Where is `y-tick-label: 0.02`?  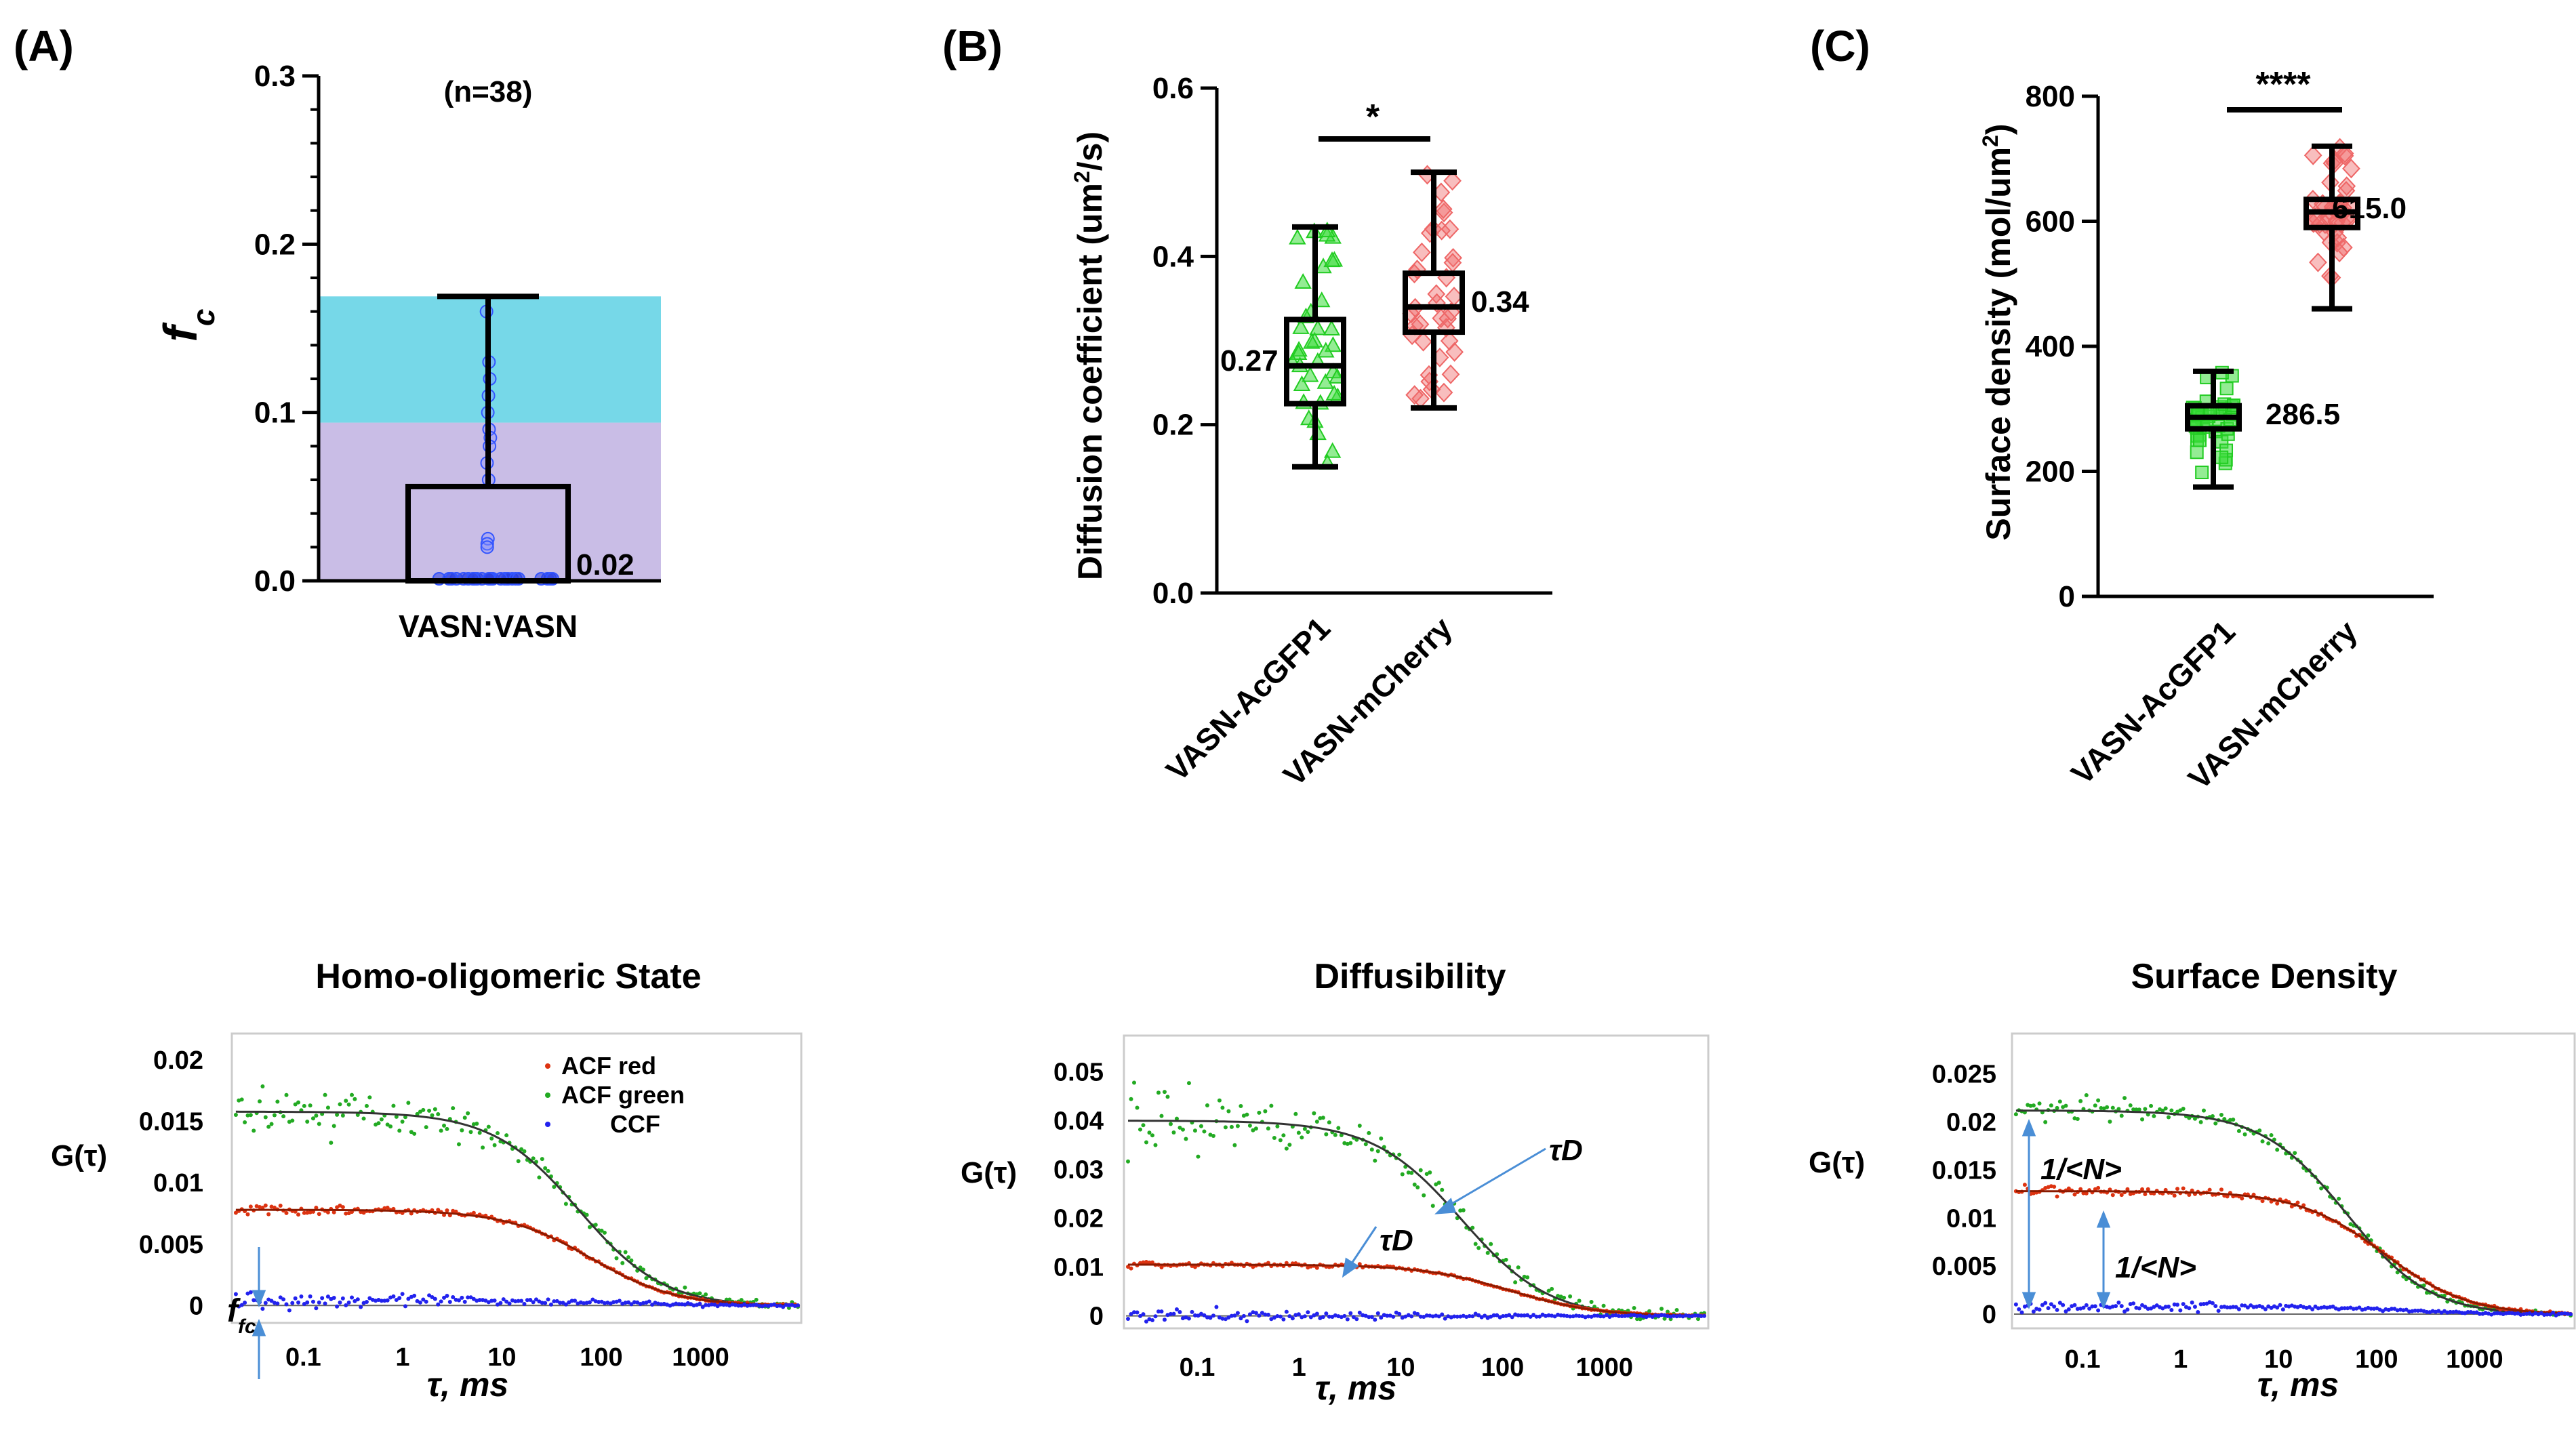 y-tick-label: 0.02 is located at coordinates (1078, 1219).